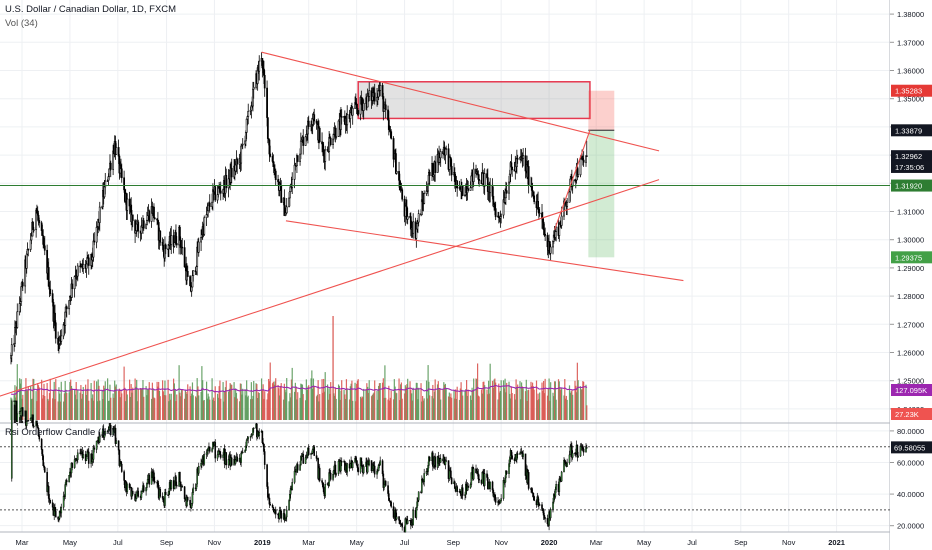 The image size is (932, 550). Describe the element at coordinates (299, 368) in the screenshot. I see `volume-bars` at that location.